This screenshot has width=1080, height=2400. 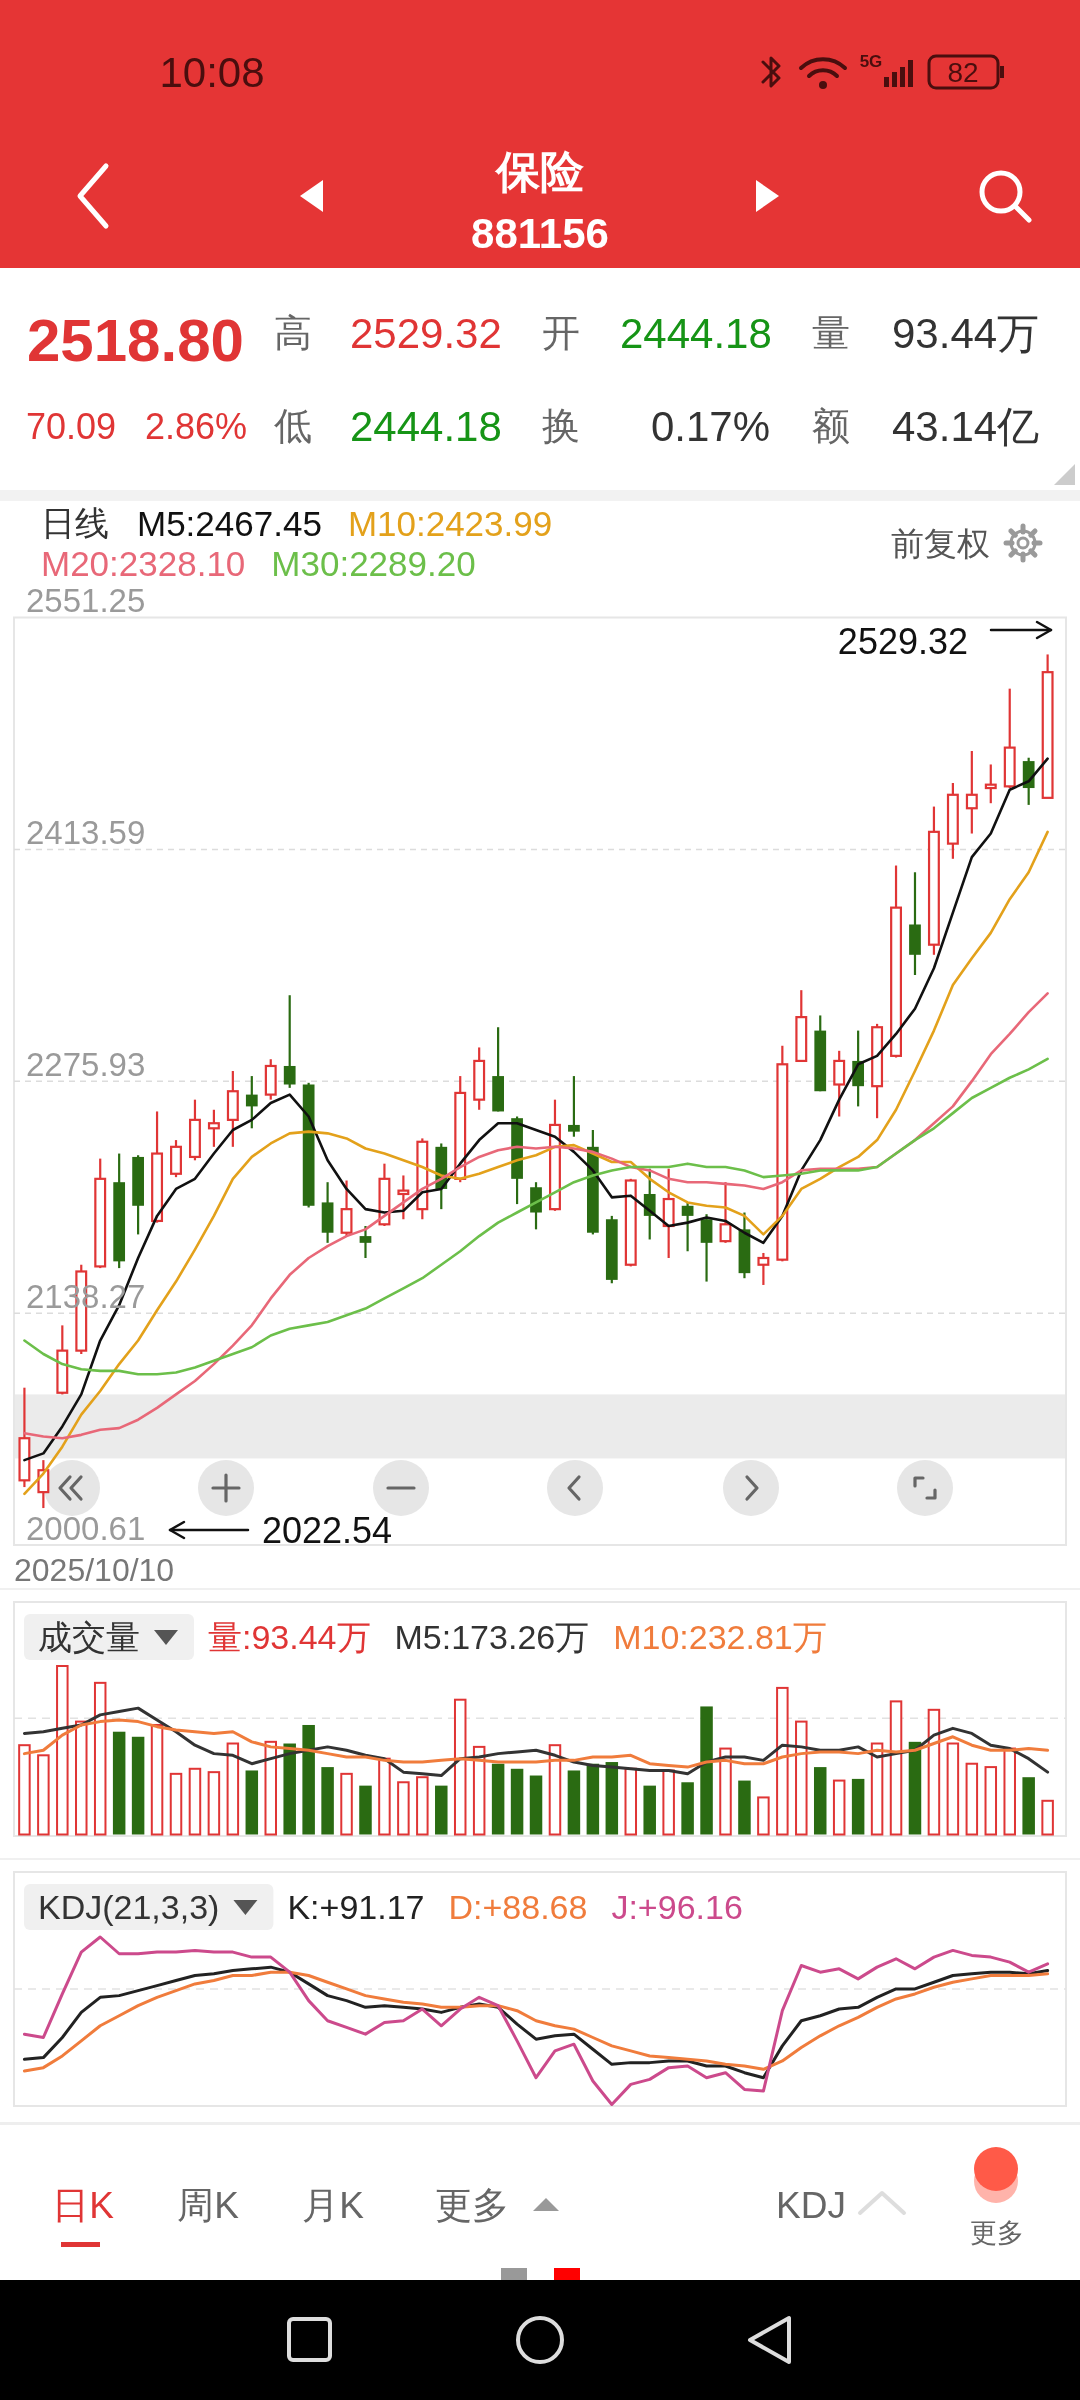 What do you see at coordinates (86, 1528) in the screenshot?
I see `y-tick-label: 2000.61` at bounding box center [86, 1528].